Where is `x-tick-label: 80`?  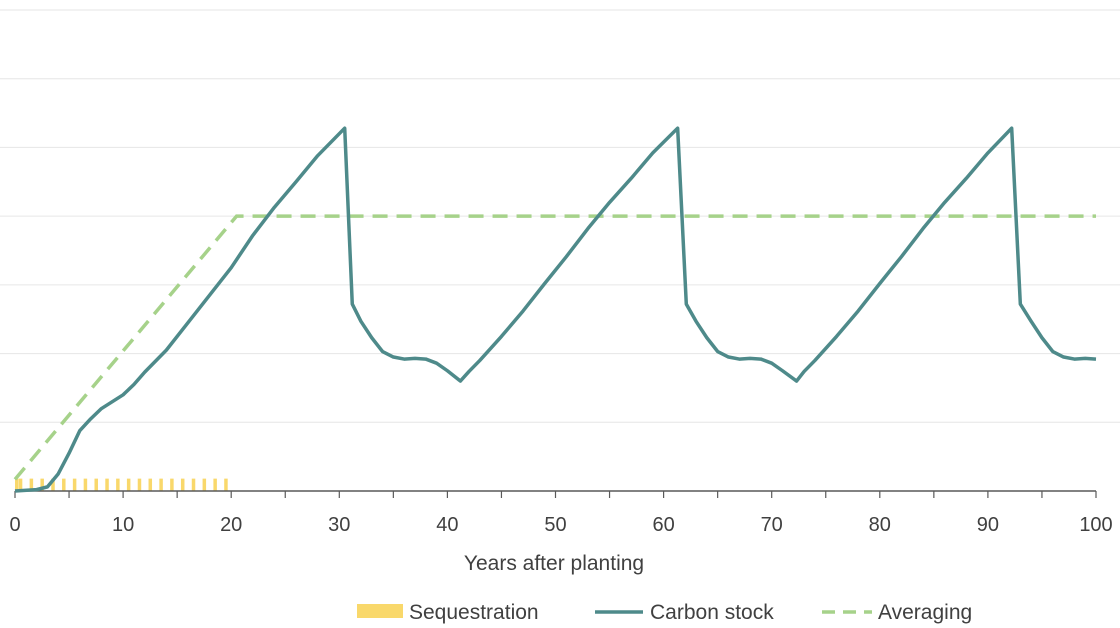 x-tick-label: 80 is located at coordinates (880, 525).